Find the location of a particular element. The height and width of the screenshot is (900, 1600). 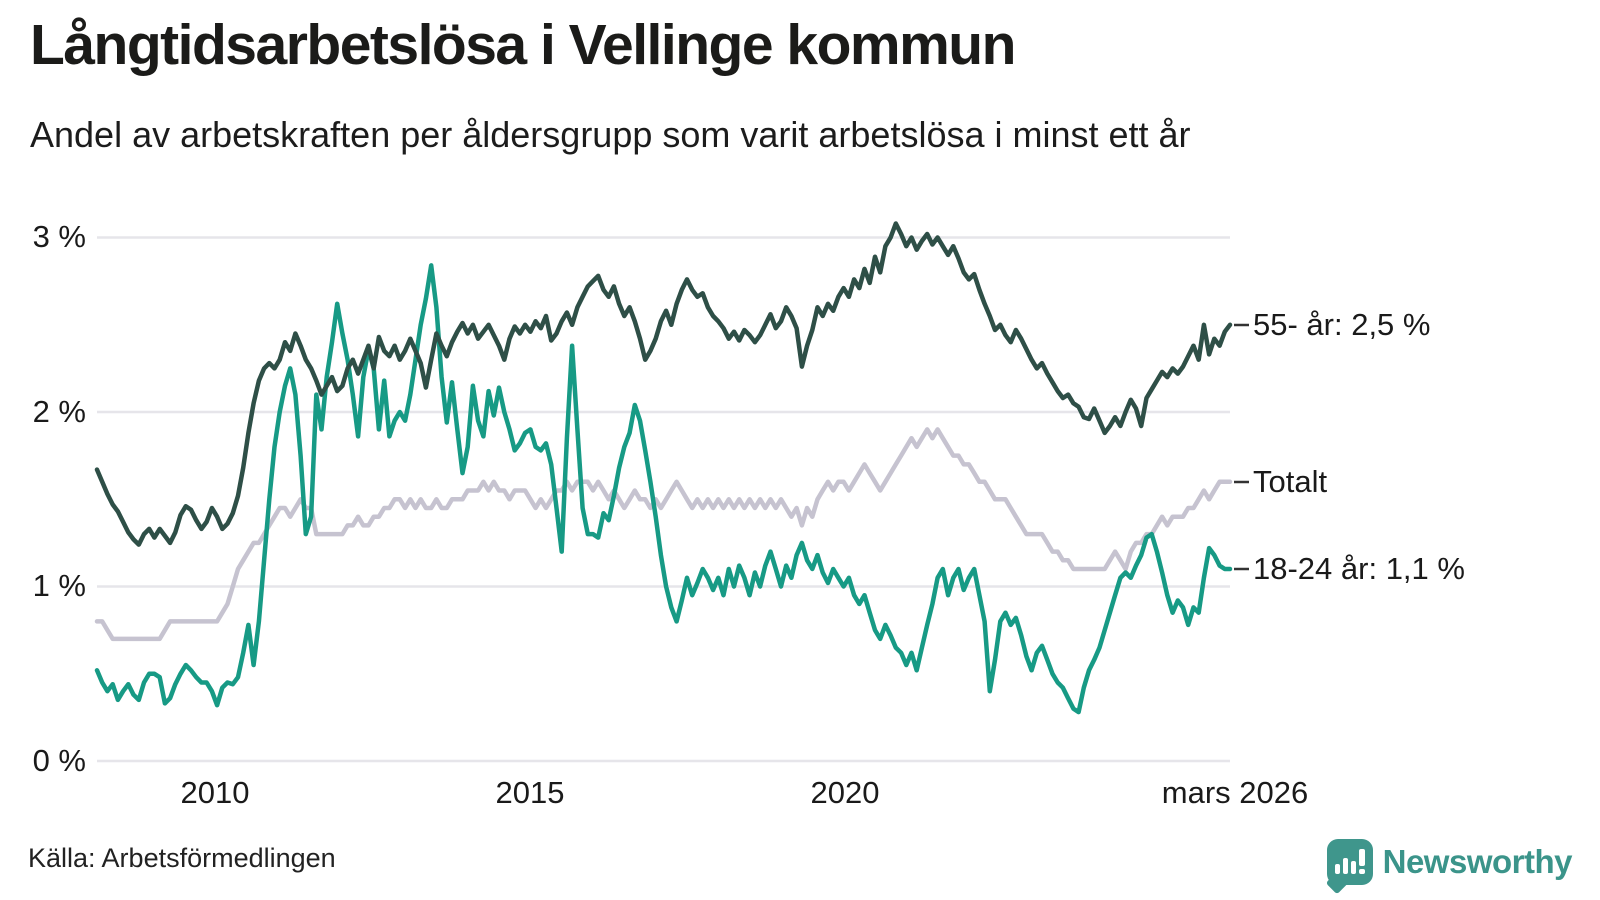

x-tick-2020: 2020 is located at coordinates (845, 792).